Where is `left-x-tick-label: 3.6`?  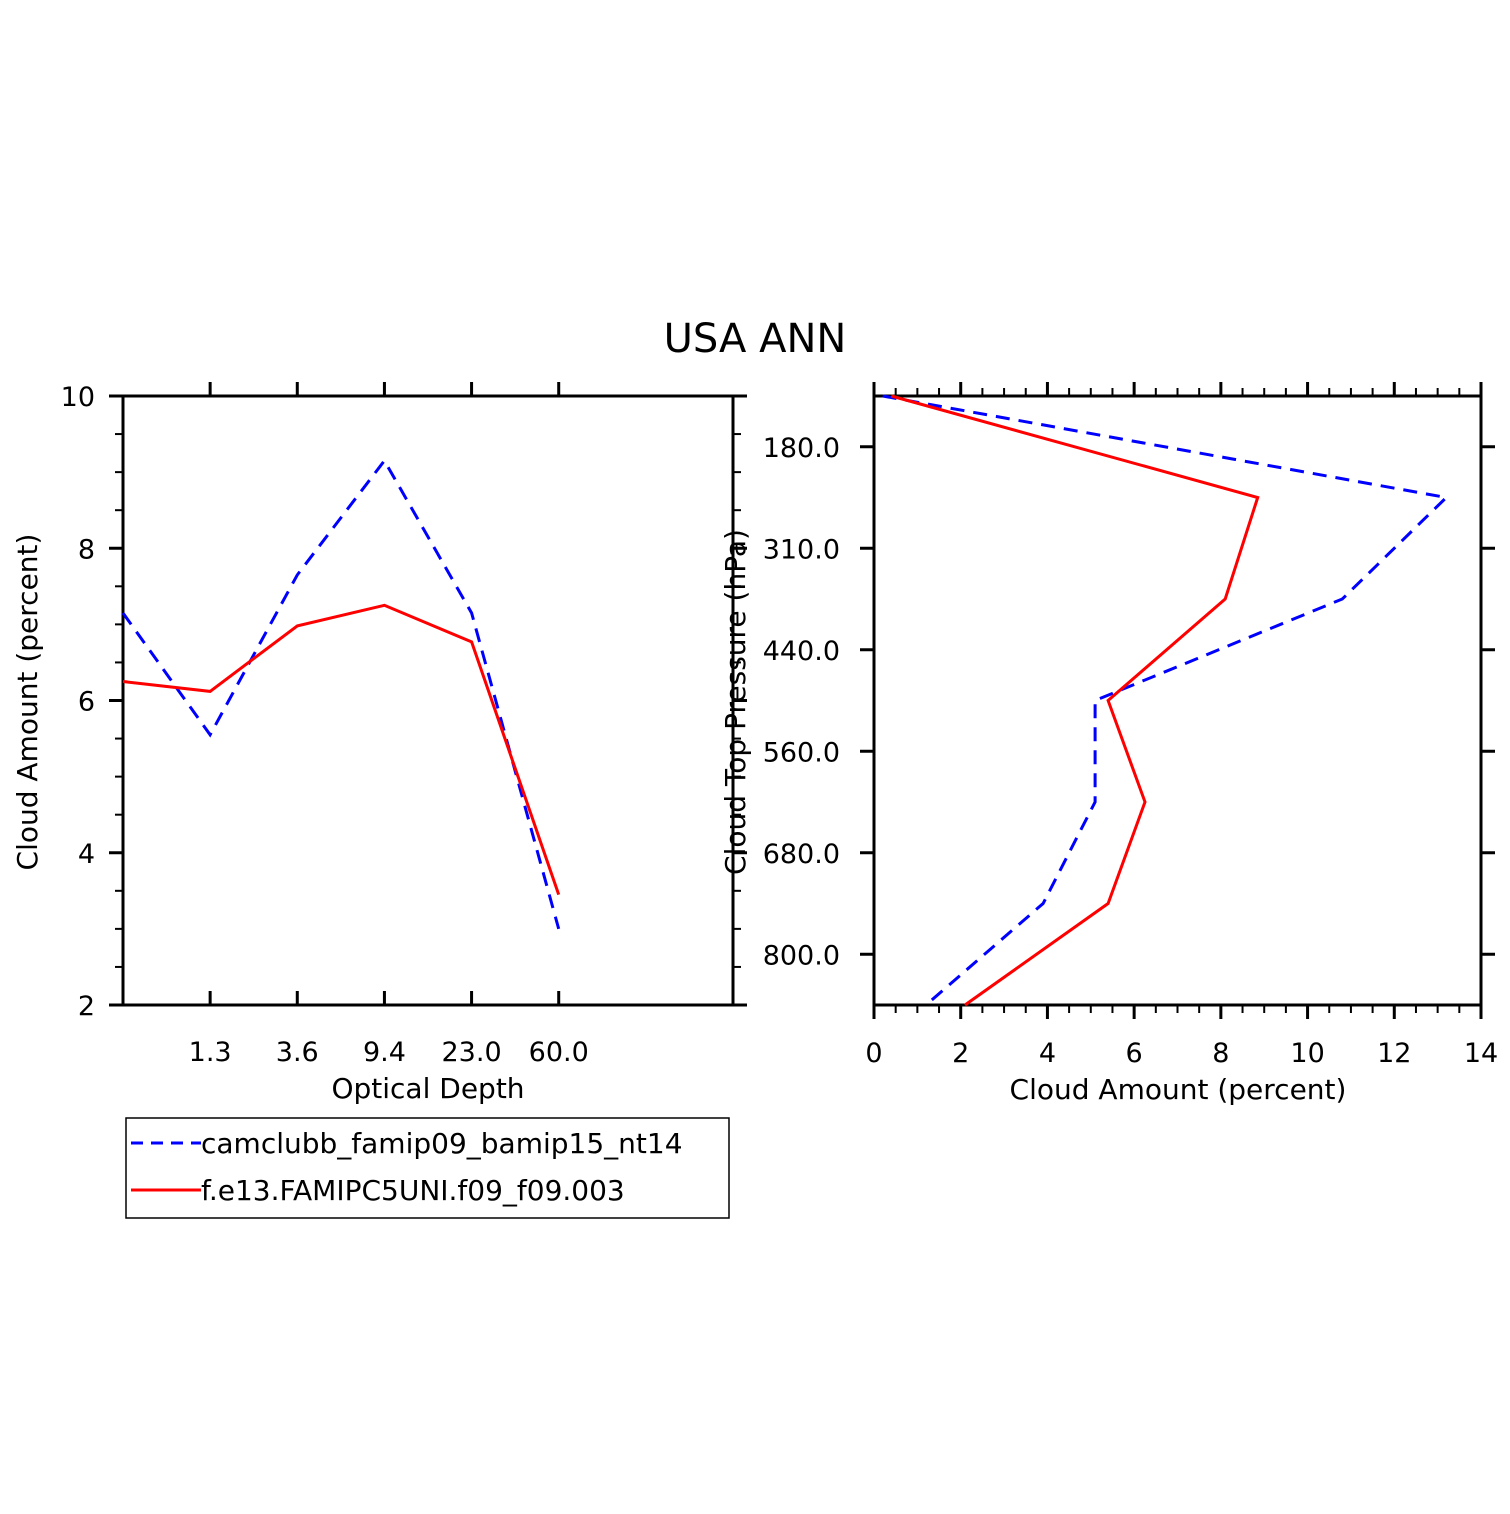 left-x-tick-label: 3.6 is located at coordinates (297, 1052).